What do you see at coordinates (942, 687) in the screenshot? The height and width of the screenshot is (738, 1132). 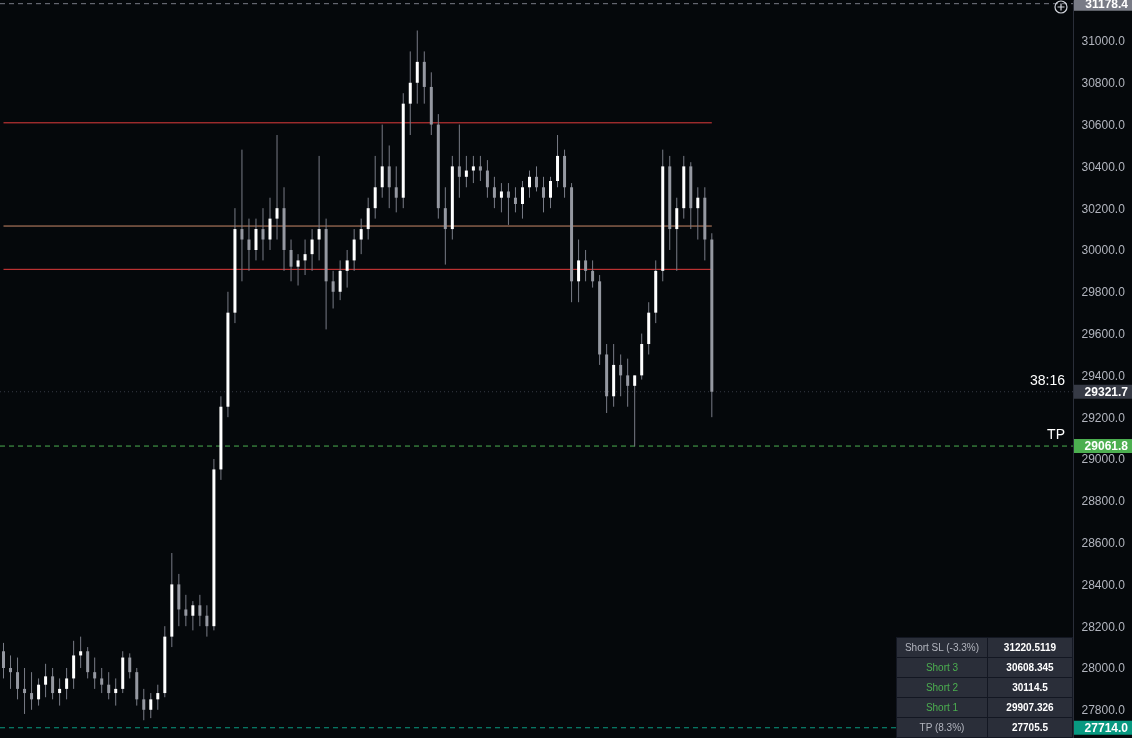 I see `annotation: Short 2` at bounding box center [942, 687].